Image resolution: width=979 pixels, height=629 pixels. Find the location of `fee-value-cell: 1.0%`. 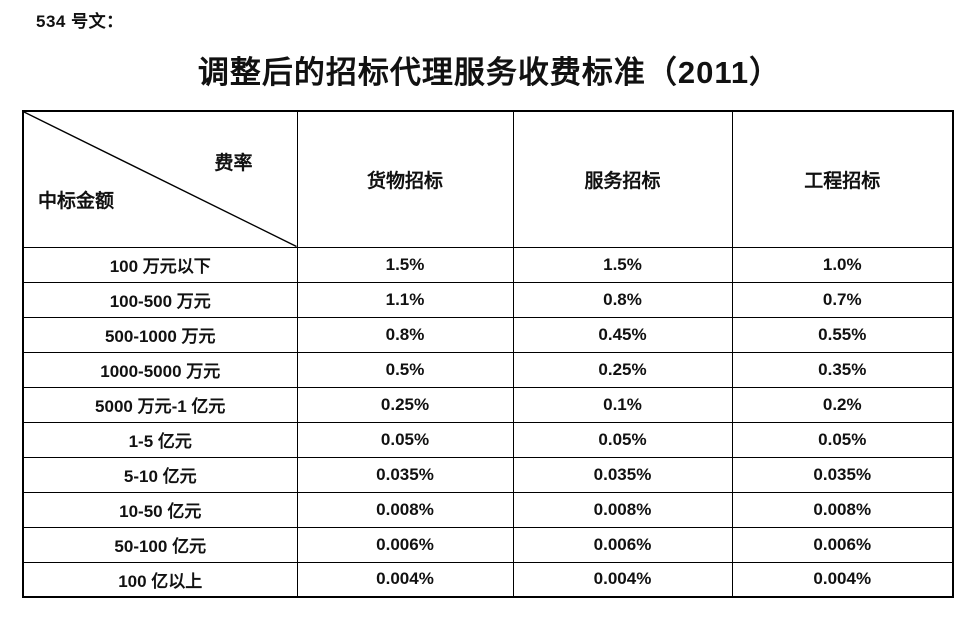

fee-value-cell: 1.0% is located at coordinates (842, 264).